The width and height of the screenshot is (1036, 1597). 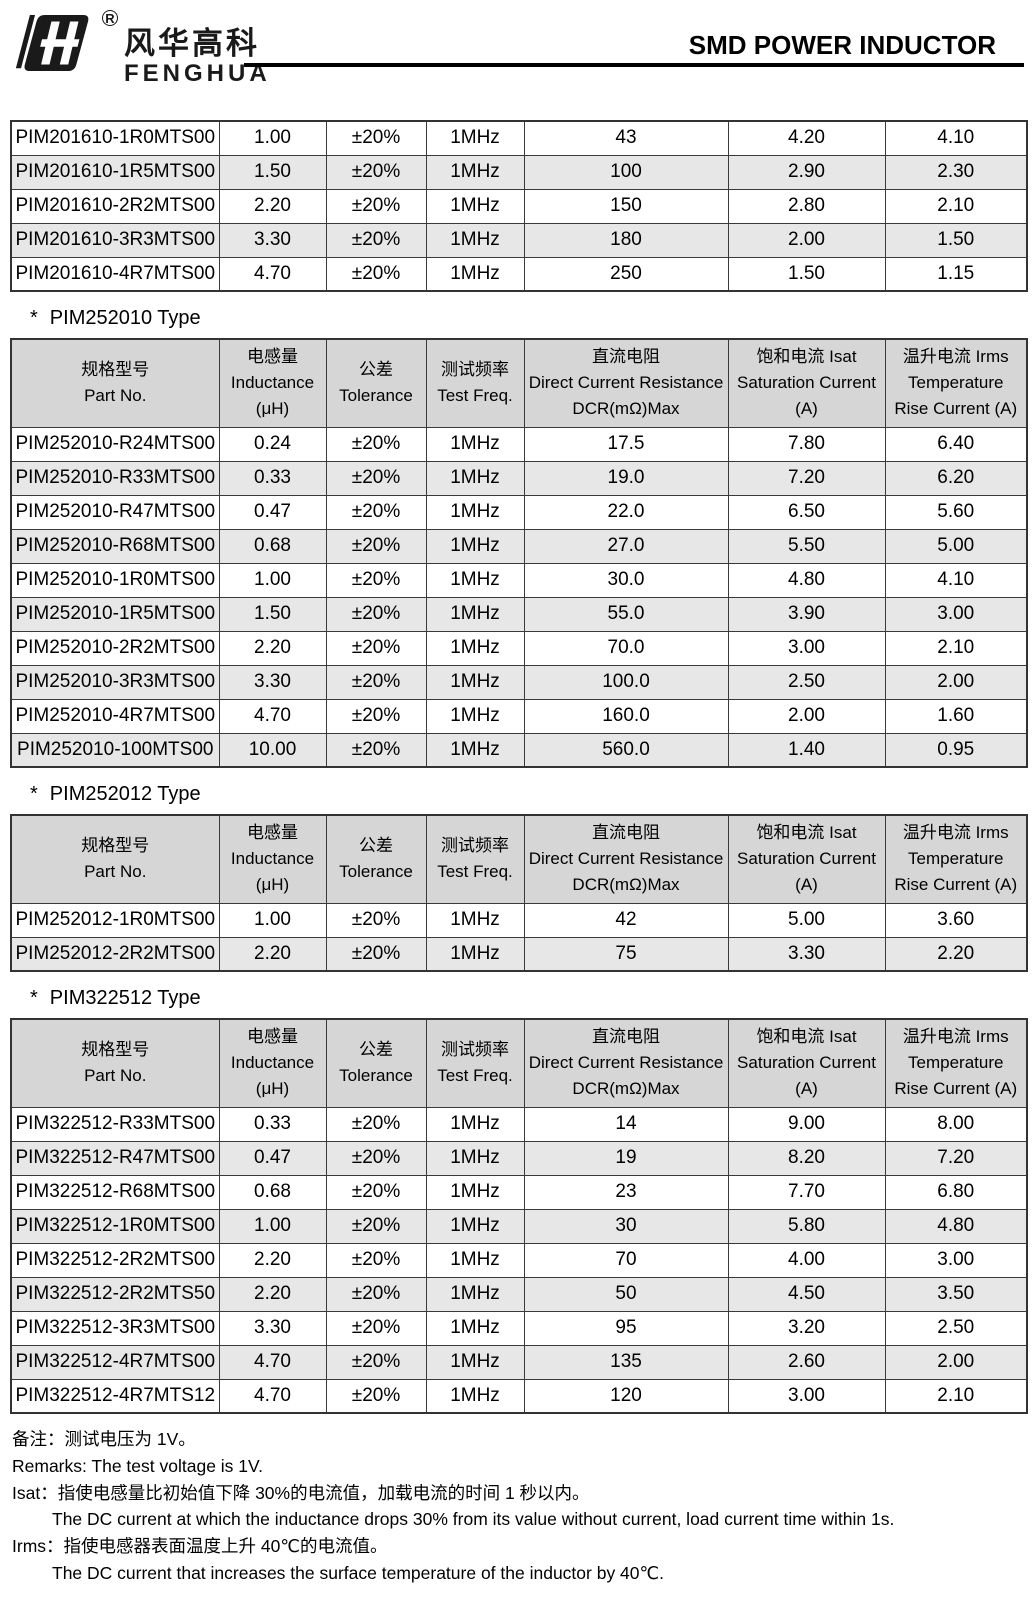 What do you see at coordinates (272, 172) in the screenshot?
I see `spec-cell: 1.50` at bounding box center [272, 172].